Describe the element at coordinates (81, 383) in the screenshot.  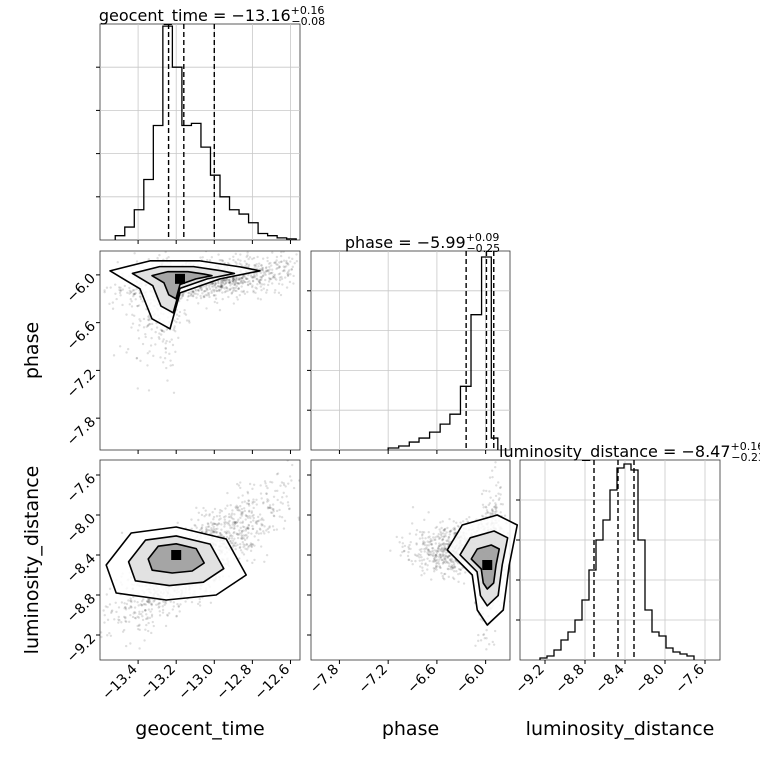
I see `y-tick-label: −7.2` at that location.